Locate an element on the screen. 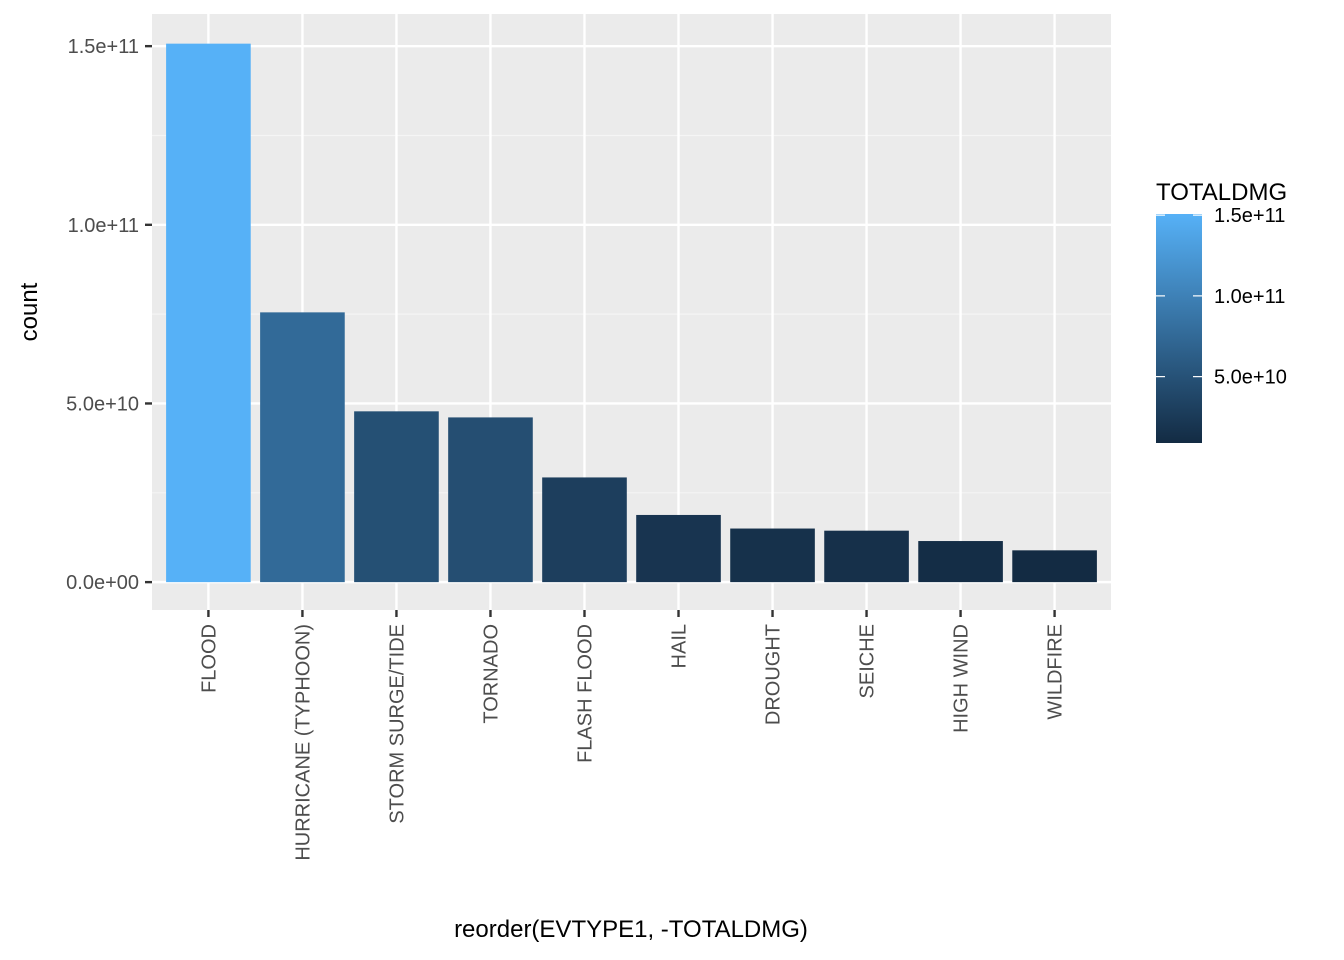  bar-seiche is located at coordinates (866, 556).